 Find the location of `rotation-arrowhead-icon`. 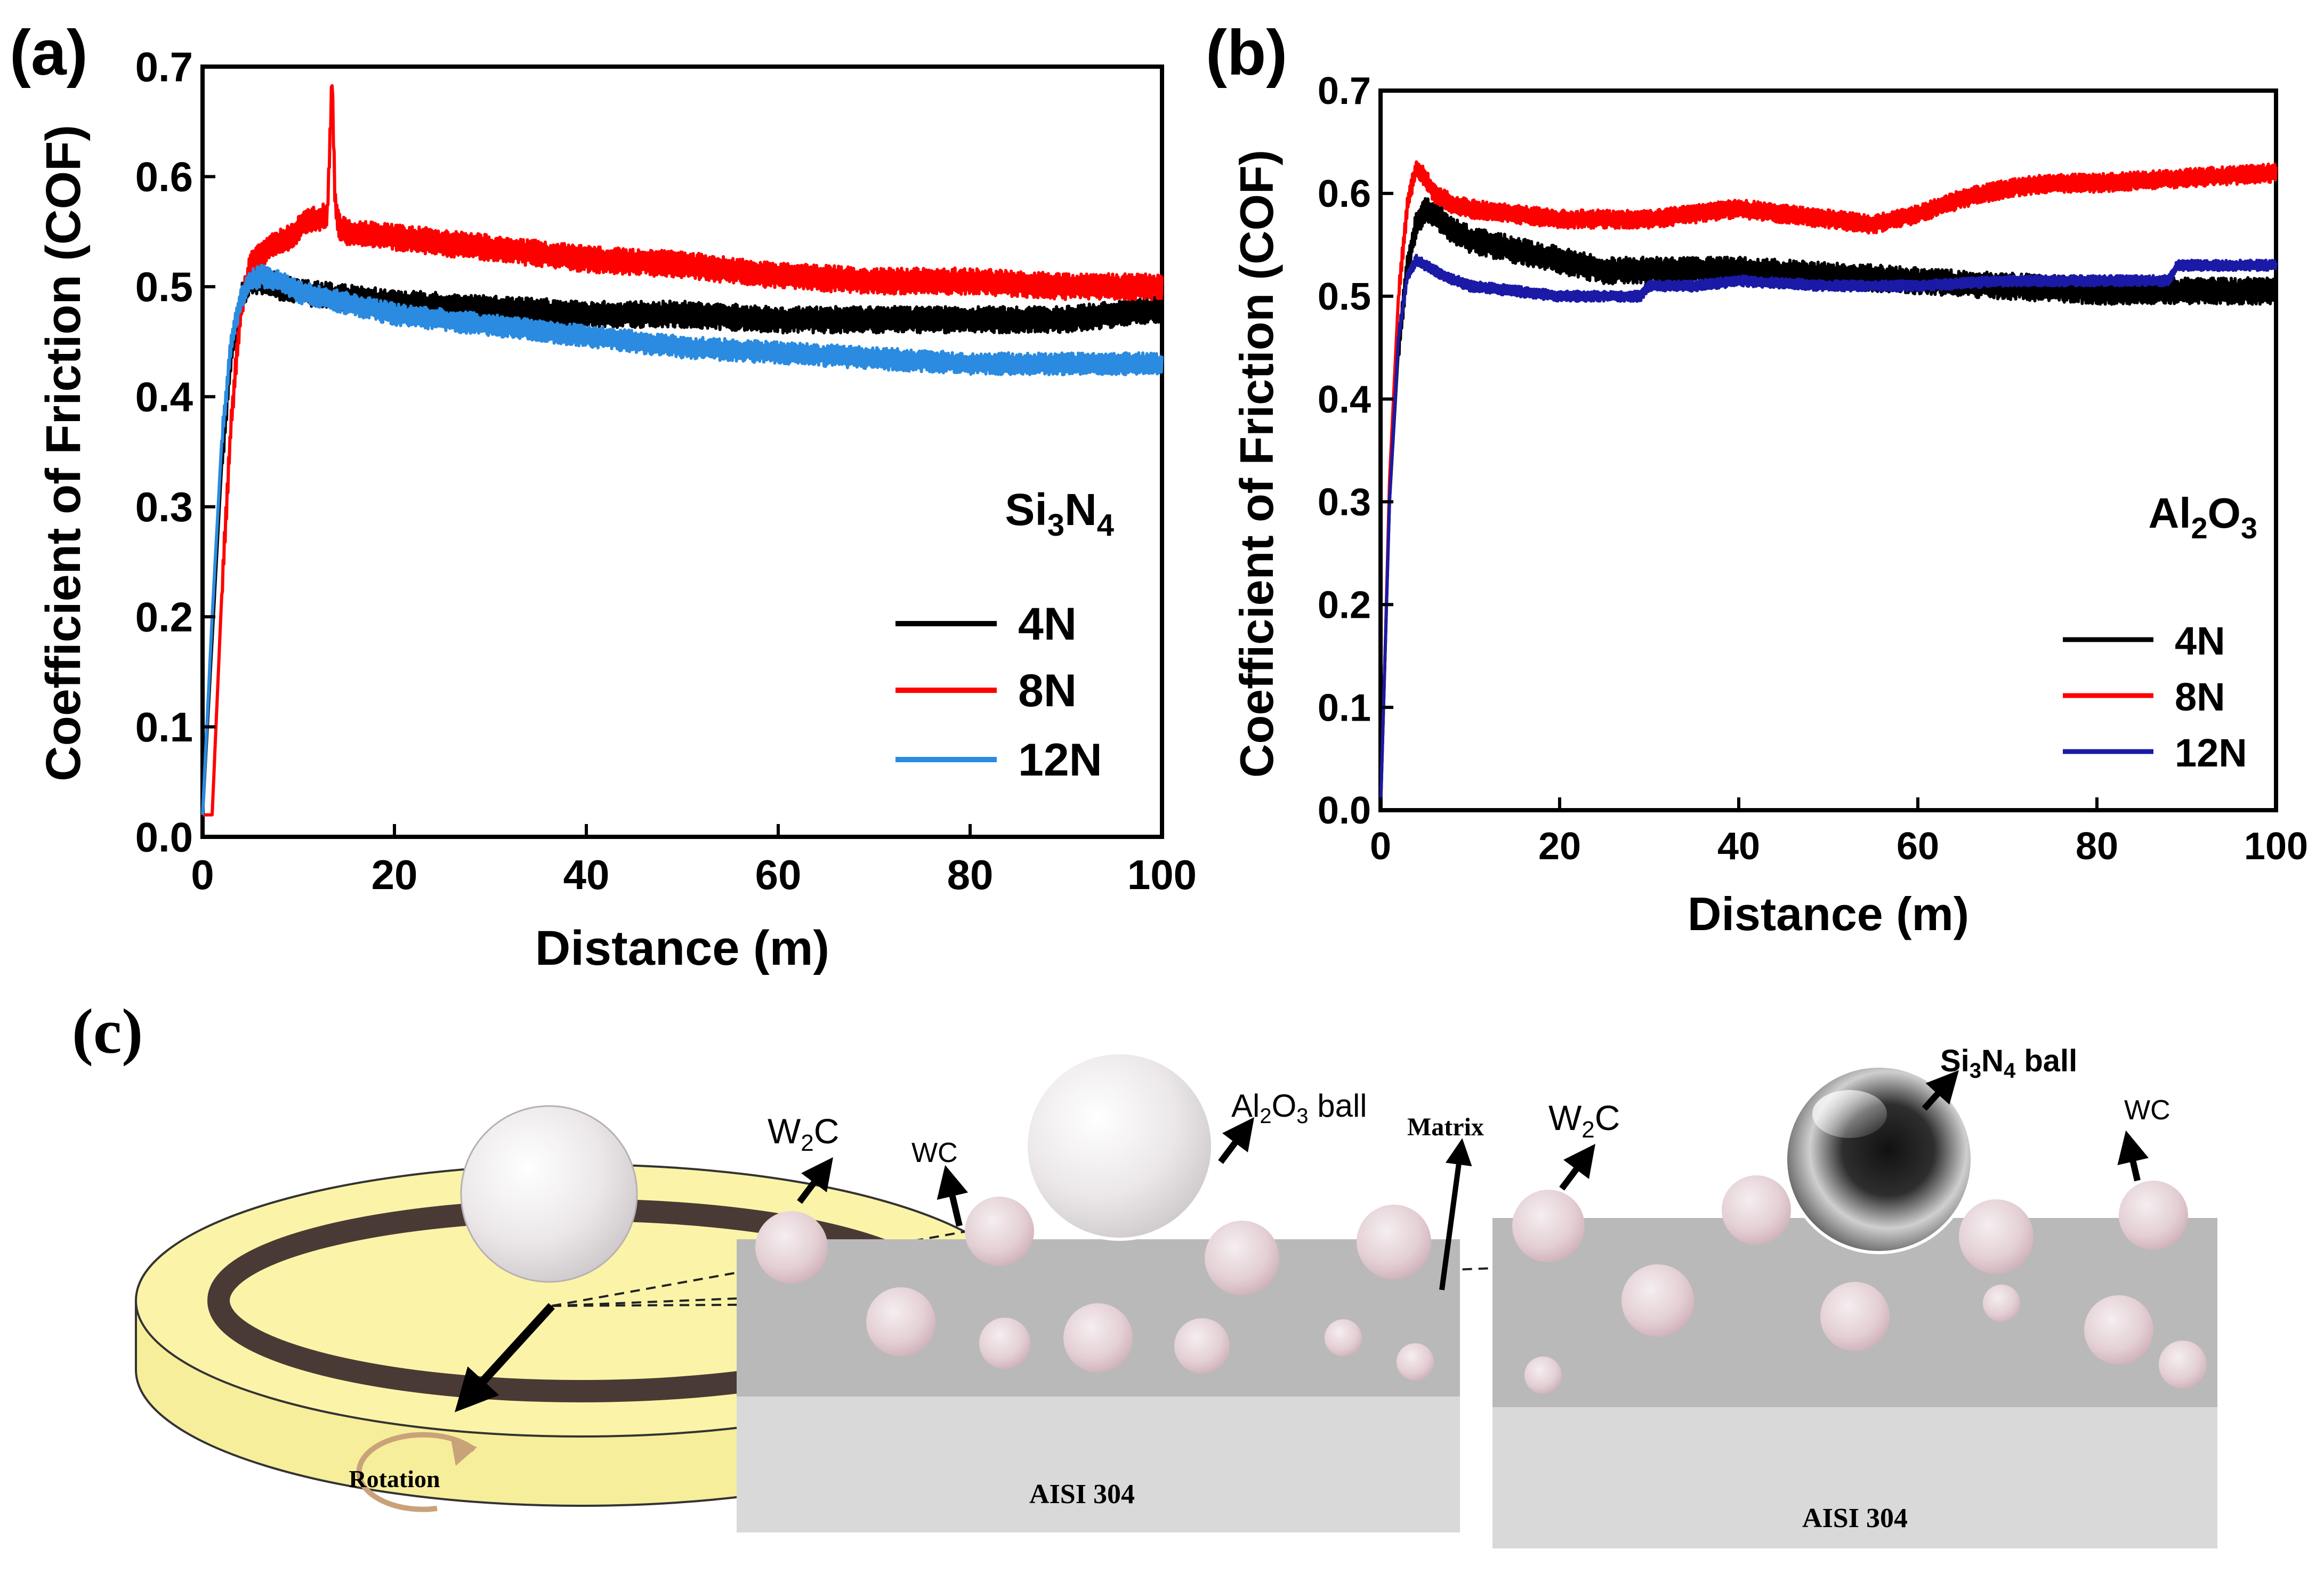

rotation-arrowhead-icon is located at coordinates (464, 1451).